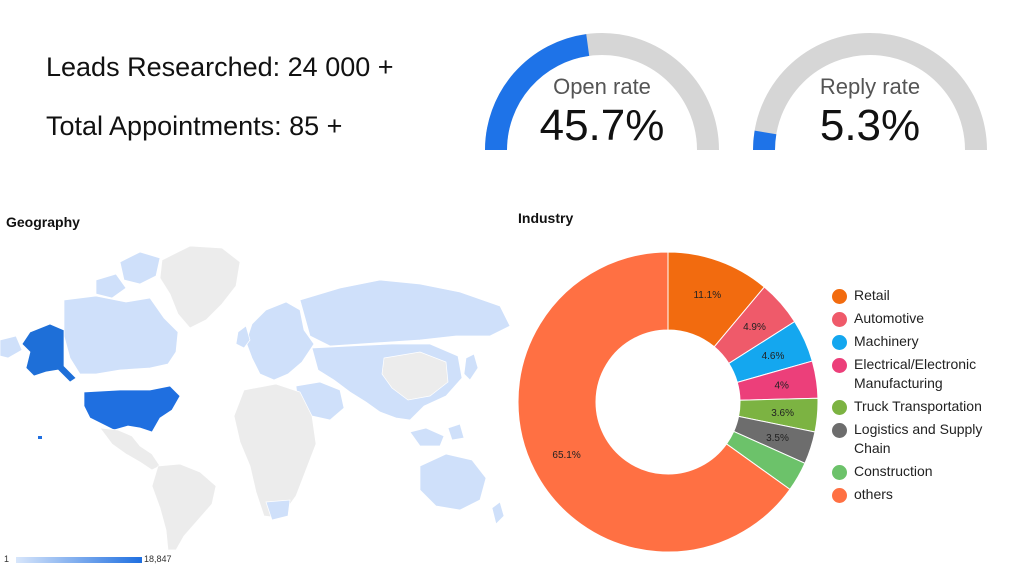 The height and width of the screenshot is (576, 1024). Describe the element at coordinates (437, 435) in the screenshot. I see `map-region-se-asia` at that location.